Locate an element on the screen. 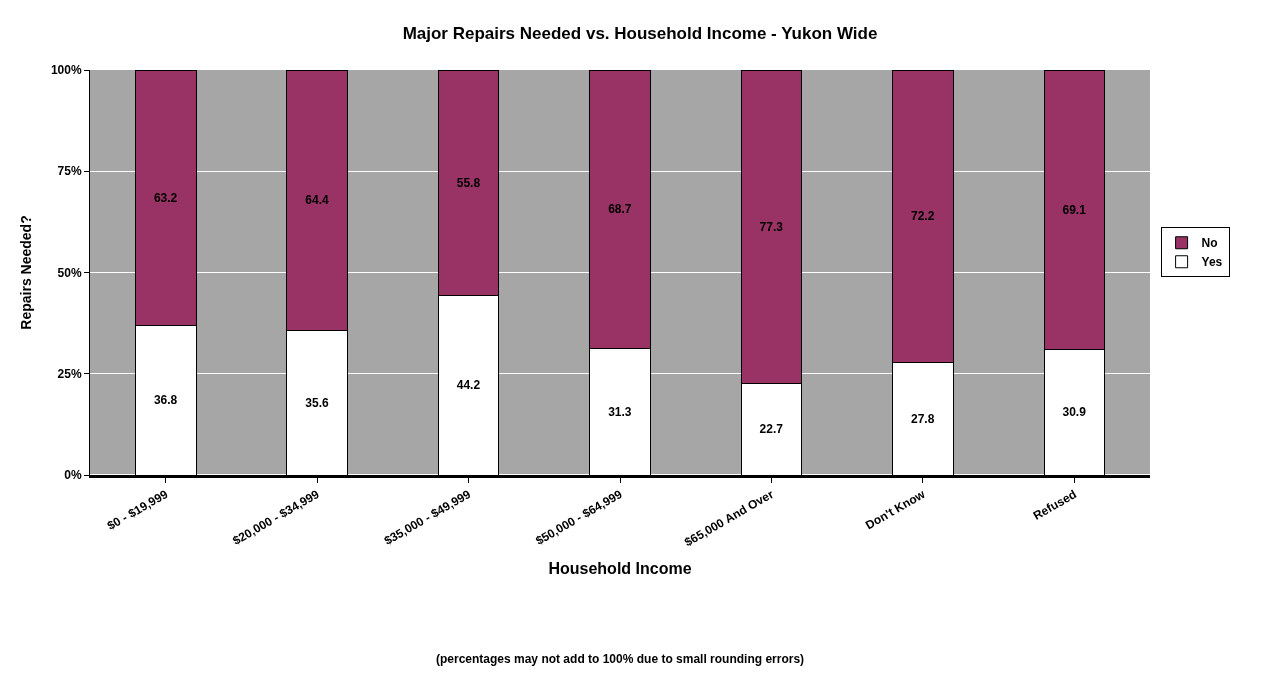 The image size is (1280, 675). x-axis-title: Household Income is located at coordinates (620, 569).